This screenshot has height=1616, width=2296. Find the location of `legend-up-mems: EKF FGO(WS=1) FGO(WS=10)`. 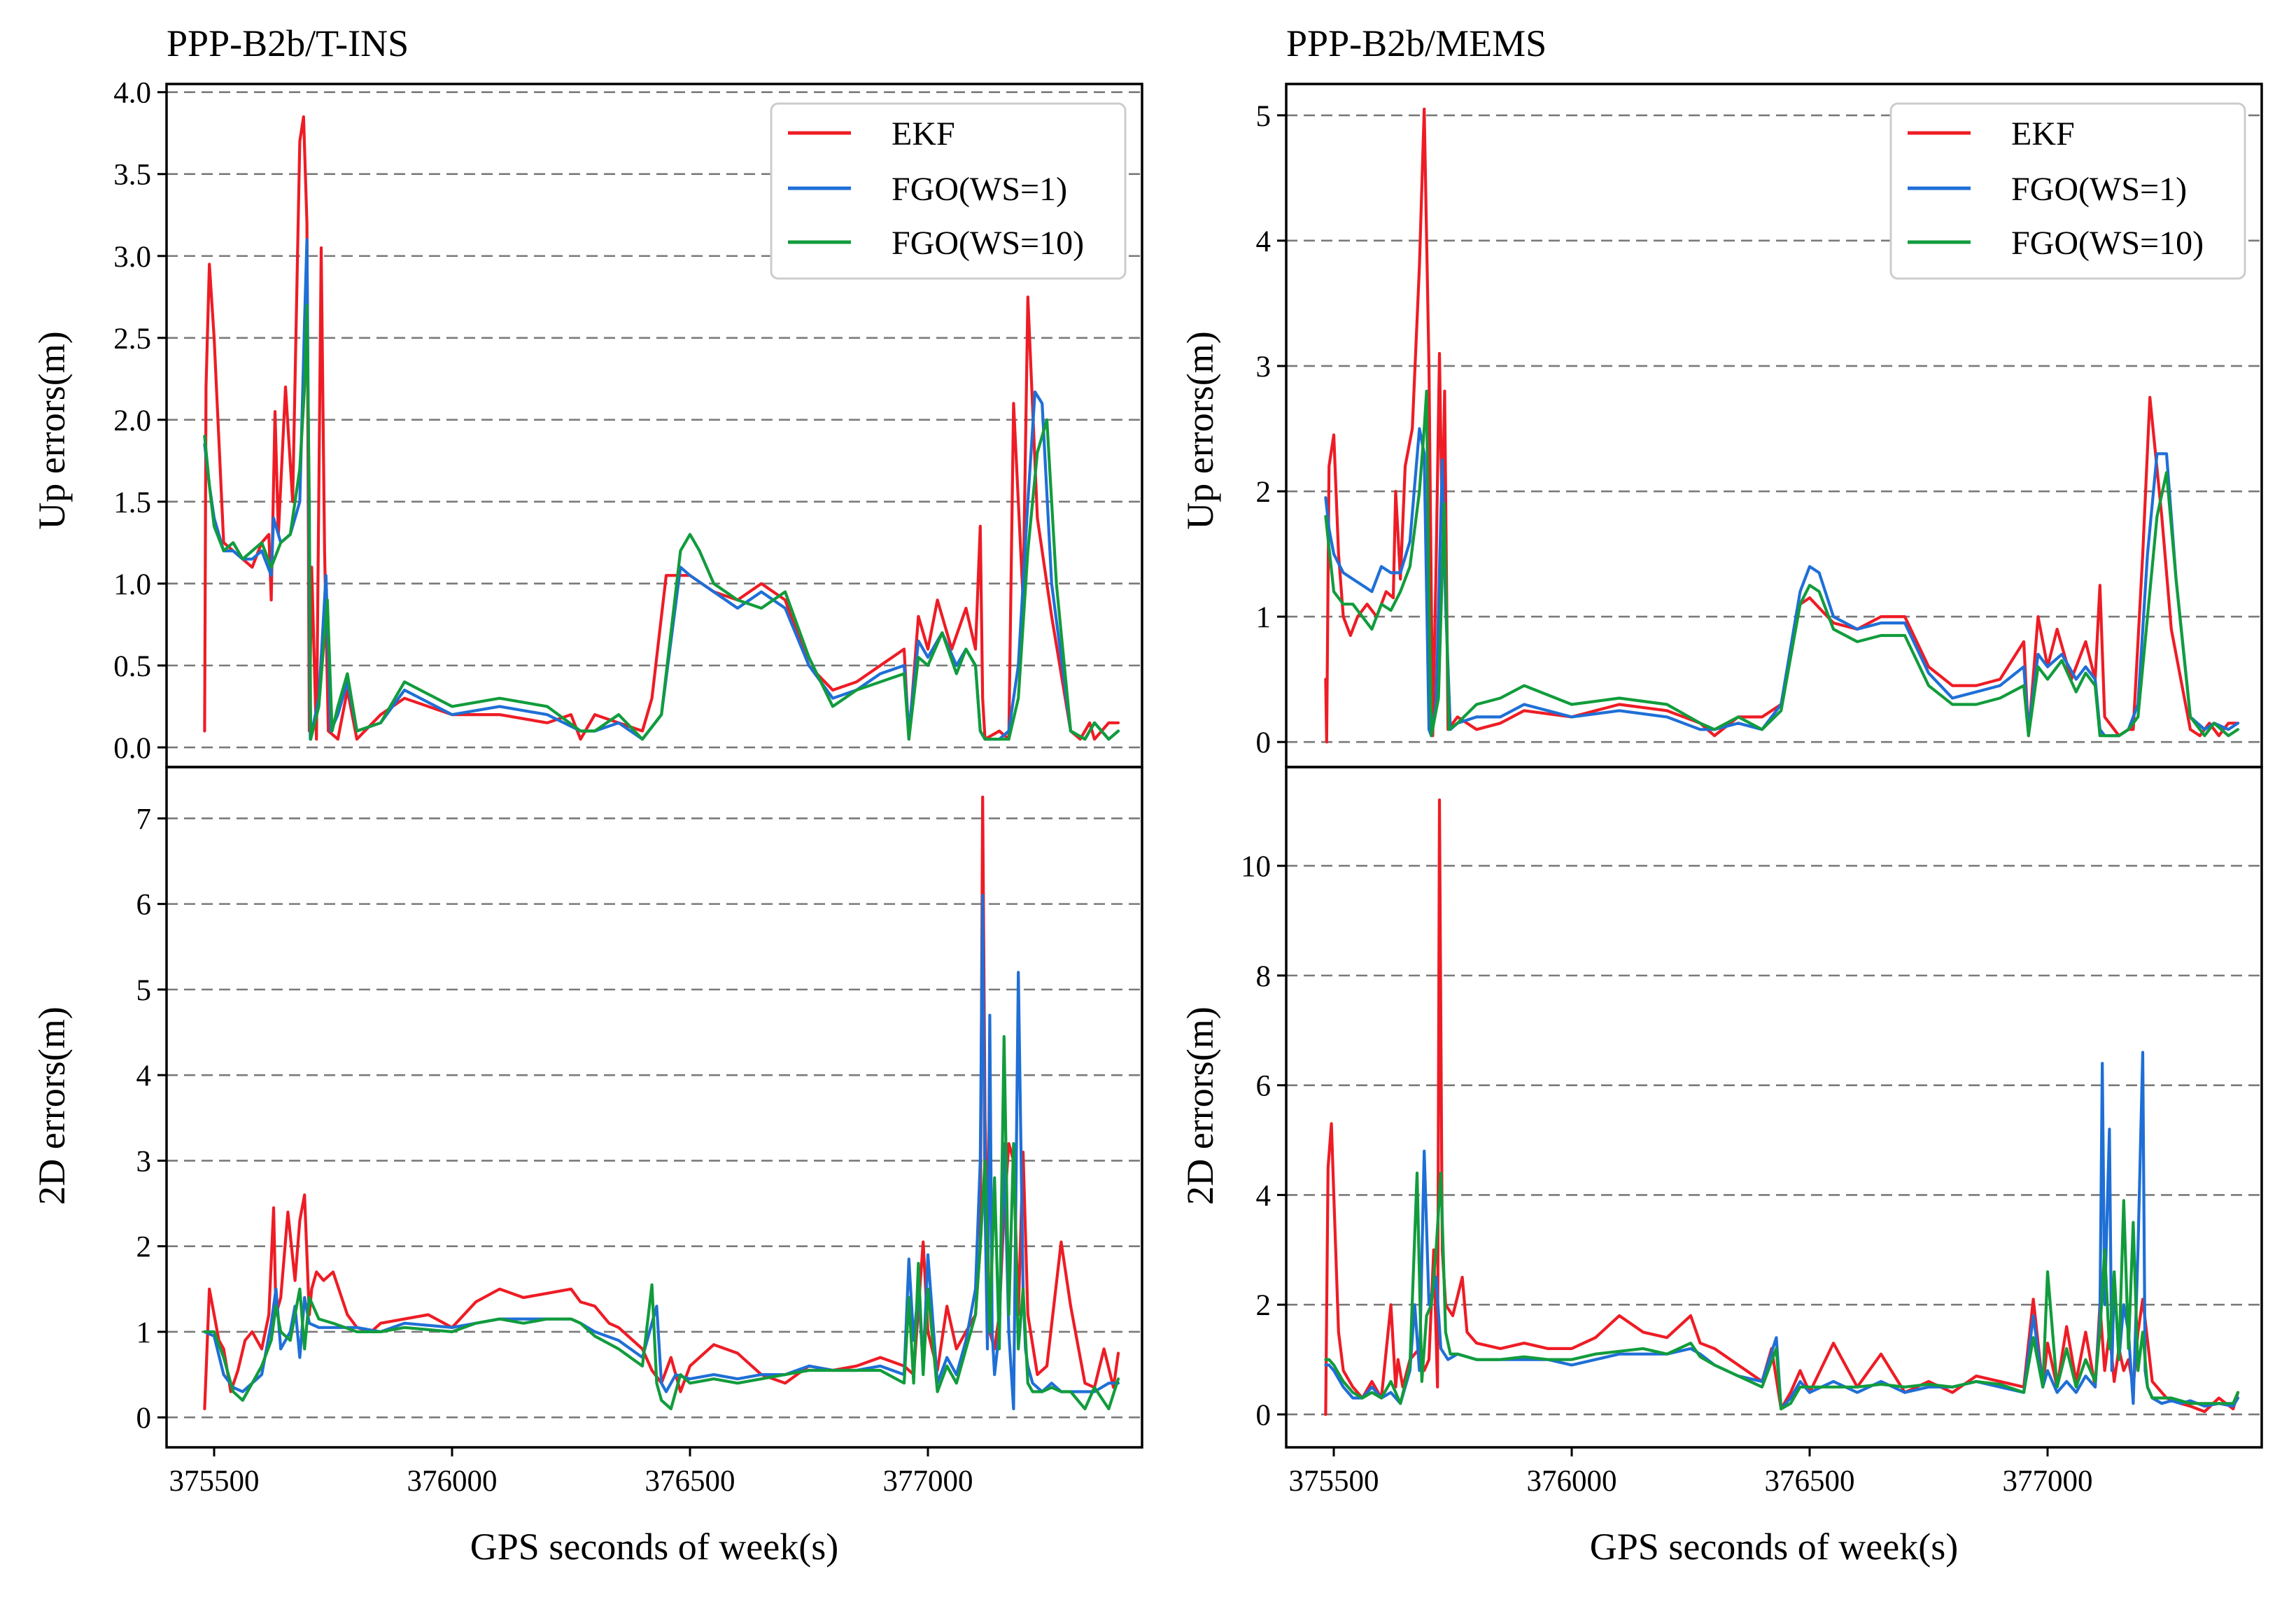

legend-up-mems: EKF FGO(WS=1) FGO(WS=10) is located at coordinates (2067, 191).